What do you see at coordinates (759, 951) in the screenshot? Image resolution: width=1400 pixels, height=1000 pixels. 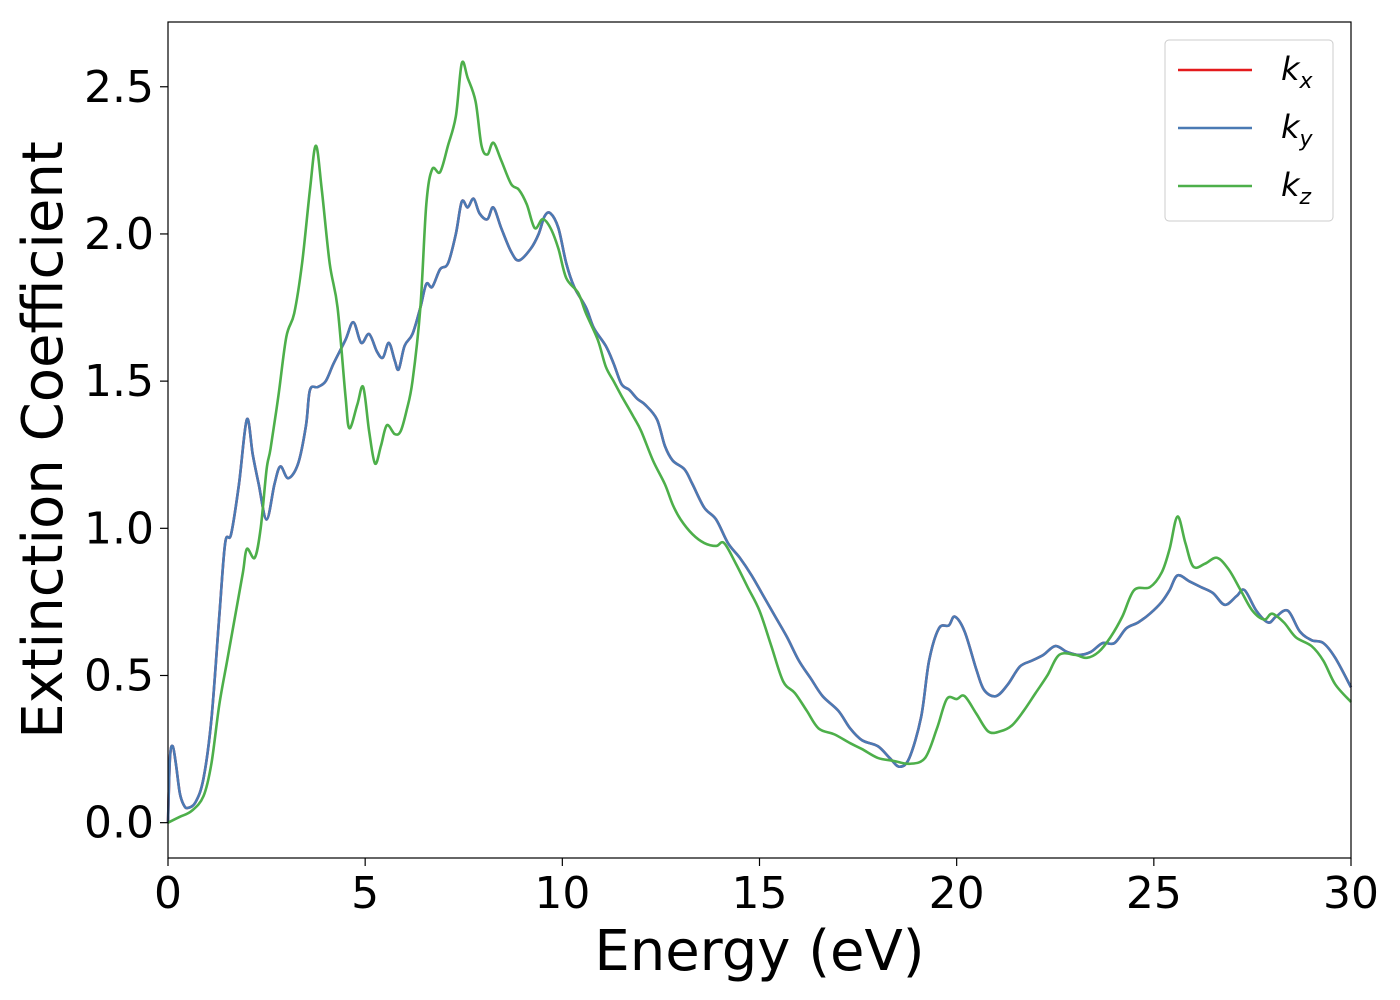 I see `x-axis-label: Energy (eV)` at bounding box center [759, 951].